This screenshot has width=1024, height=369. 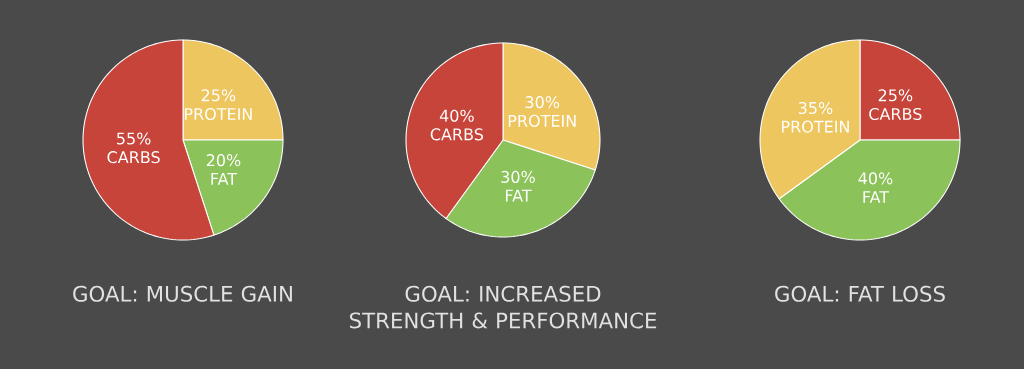 I want to click on data-label: 55%, so click(x=134, y=138).